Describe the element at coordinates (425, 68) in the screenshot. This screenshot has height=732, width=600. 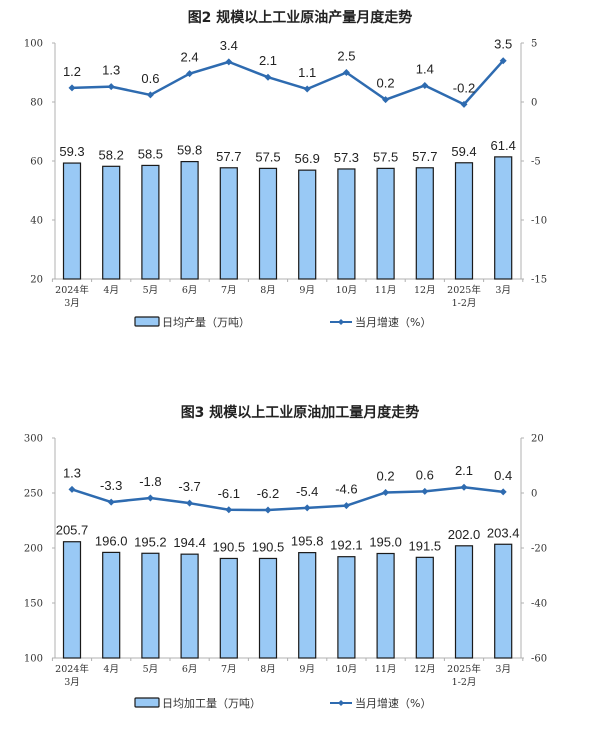
I see `line-value-label: 1.4` at that location.